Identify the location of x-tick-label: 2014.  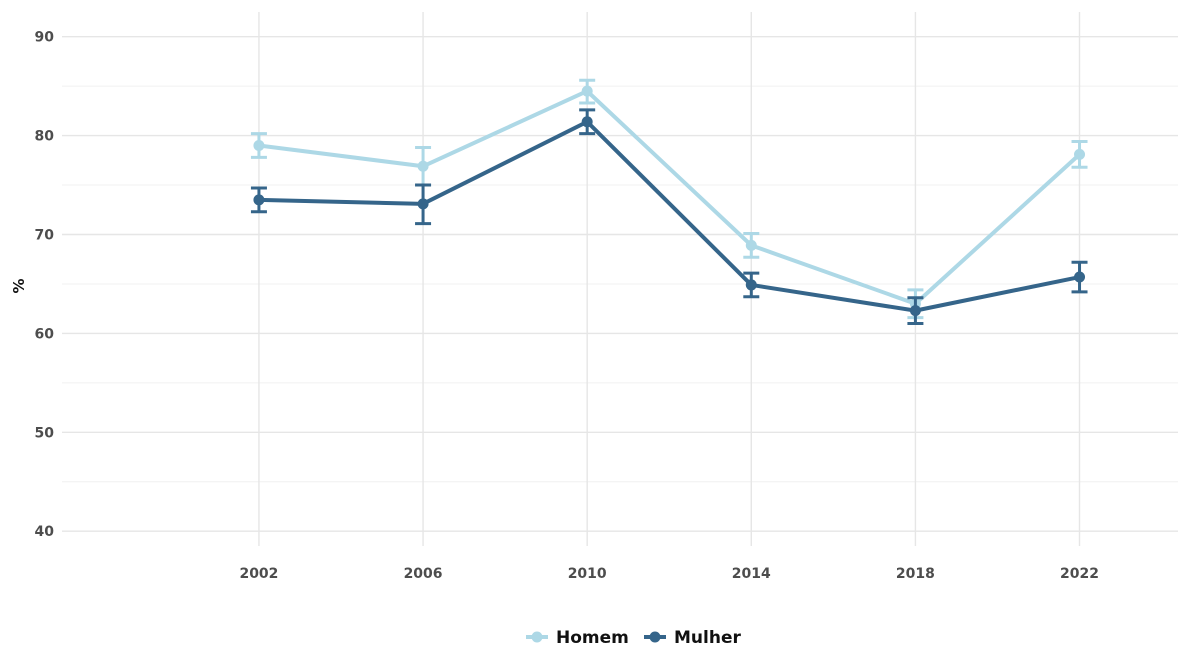
(751, 574).